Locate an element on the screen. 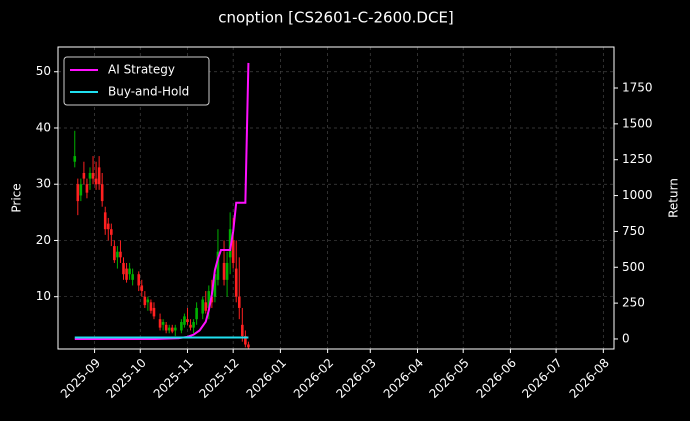  y-tick-label: 10 is located at coordinates (43, 296).